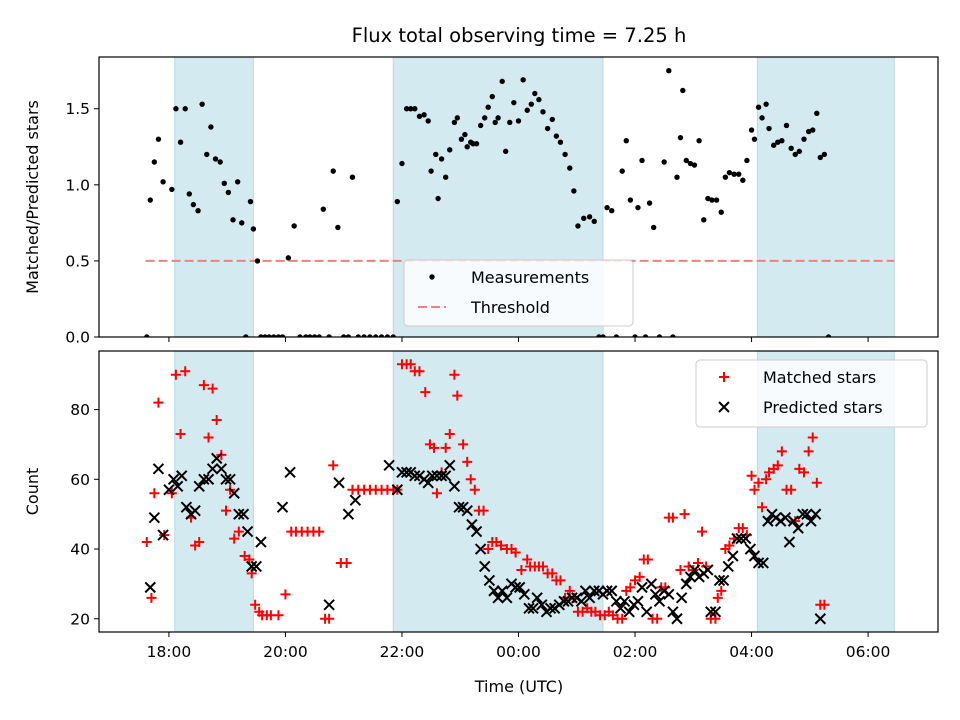 This screenshot has height=720, width=960. Describe the element at coordinates (80, 619) in the screenshot. I see `y-tick-label: 20` at that location.